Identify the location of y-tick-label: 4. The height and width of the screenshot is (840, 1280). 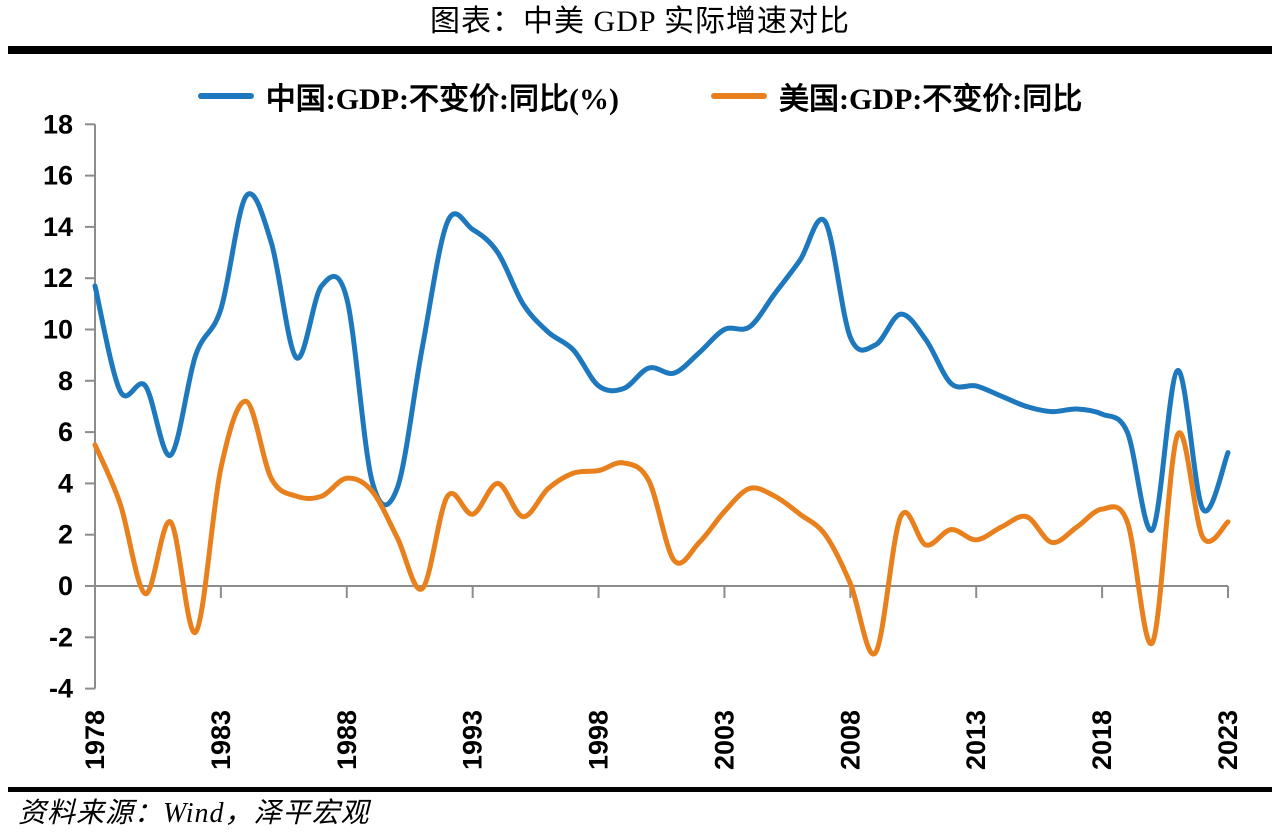
(65, 483).